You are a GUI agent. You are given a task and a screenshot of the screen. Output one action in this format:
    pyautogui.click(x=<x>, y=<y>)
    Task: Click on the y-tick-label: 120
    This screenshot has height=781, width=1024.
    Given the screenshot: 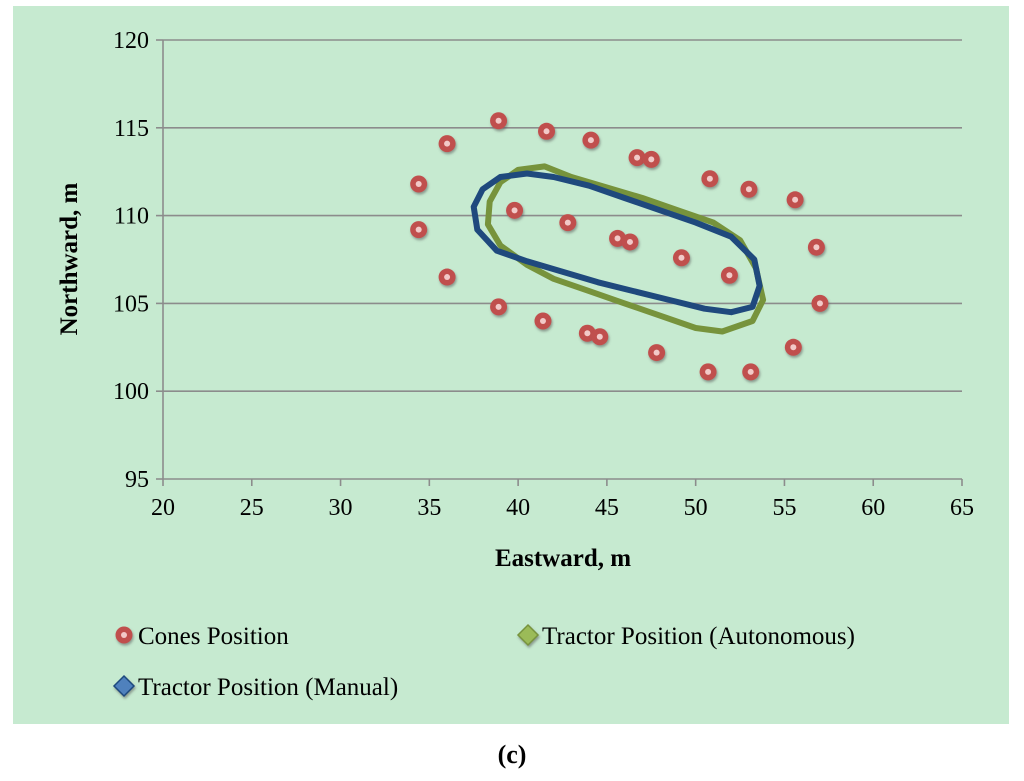 What is the action you would take?
    pyautogui.click(x=131, y=41)
    